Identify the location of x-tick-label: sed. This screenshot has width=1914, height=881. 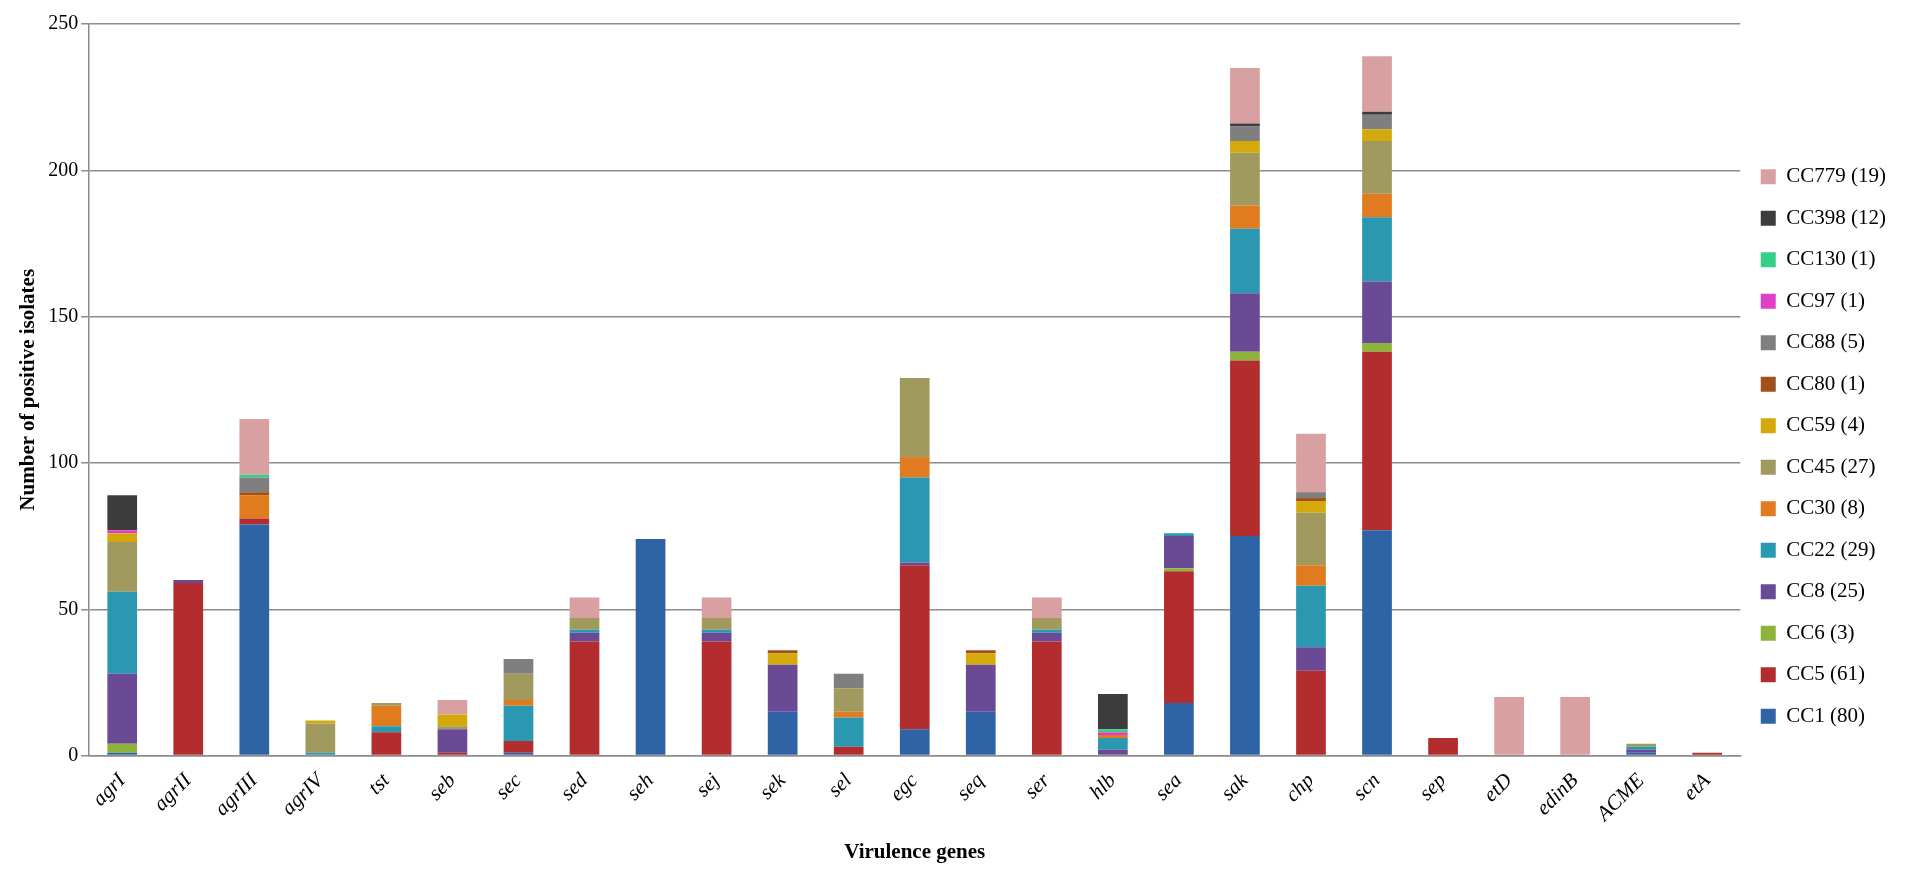
(574, 786).